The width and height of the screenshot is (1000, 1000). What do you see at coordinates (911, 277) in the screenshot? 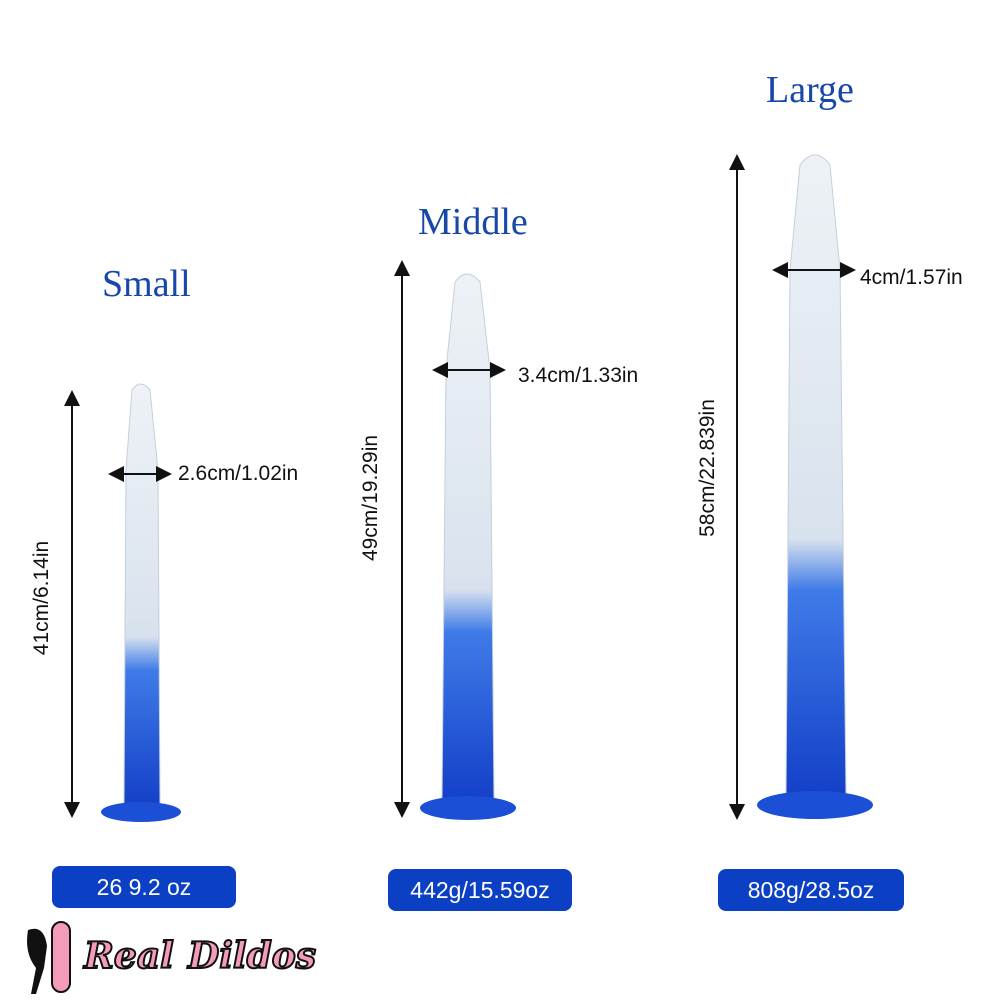
I see `width-label-large: 4cm/1.57in` at bounding box center [911, 277].